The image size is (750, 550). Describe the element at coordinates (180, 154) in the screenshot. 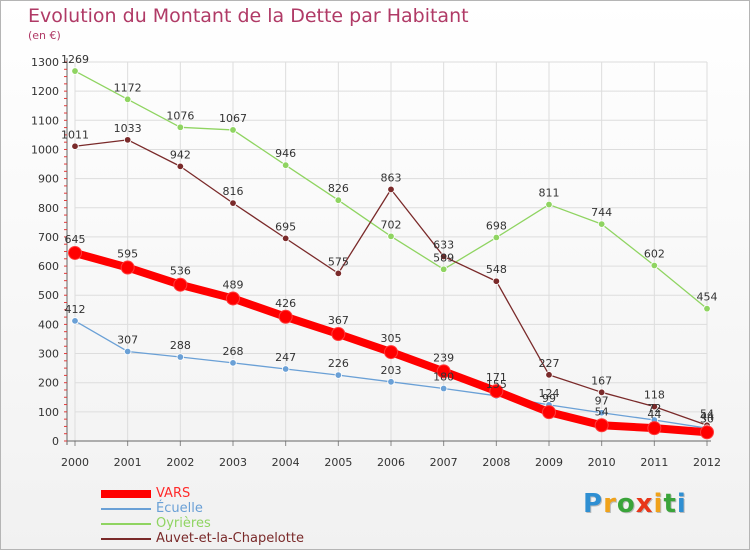

I see `data-label-auvet-et-la-chapelotte: 942` at that location.